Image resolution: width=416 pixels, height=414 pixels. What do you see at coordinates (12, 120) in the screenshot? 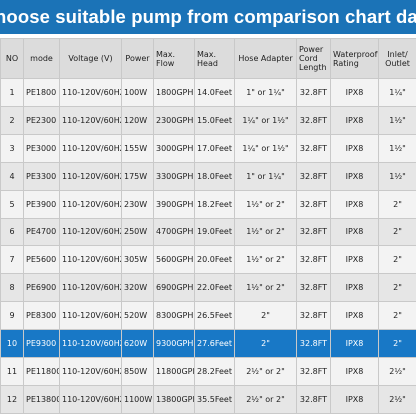
I see `cell-no: 2` at bounding box center [12, 120].